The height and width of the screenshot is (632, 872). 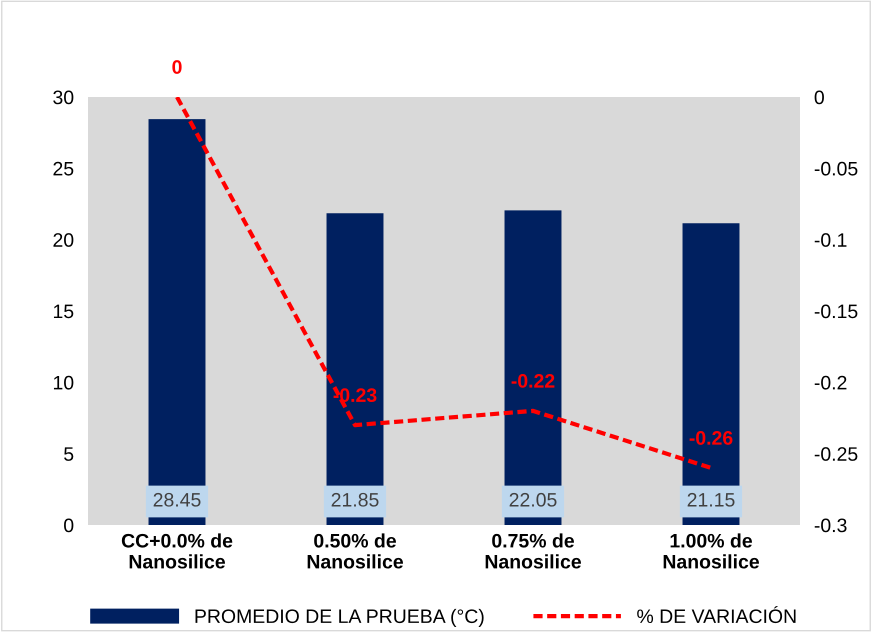 I want to click on y2-tick-label: -0.15, so click(x=836, y=311).